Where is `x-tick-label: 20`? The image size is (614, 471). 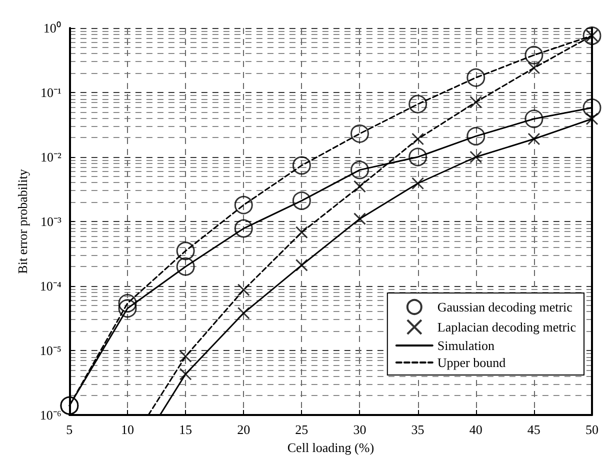 x-tick-label: 20 is located at coordinates (243, 429).